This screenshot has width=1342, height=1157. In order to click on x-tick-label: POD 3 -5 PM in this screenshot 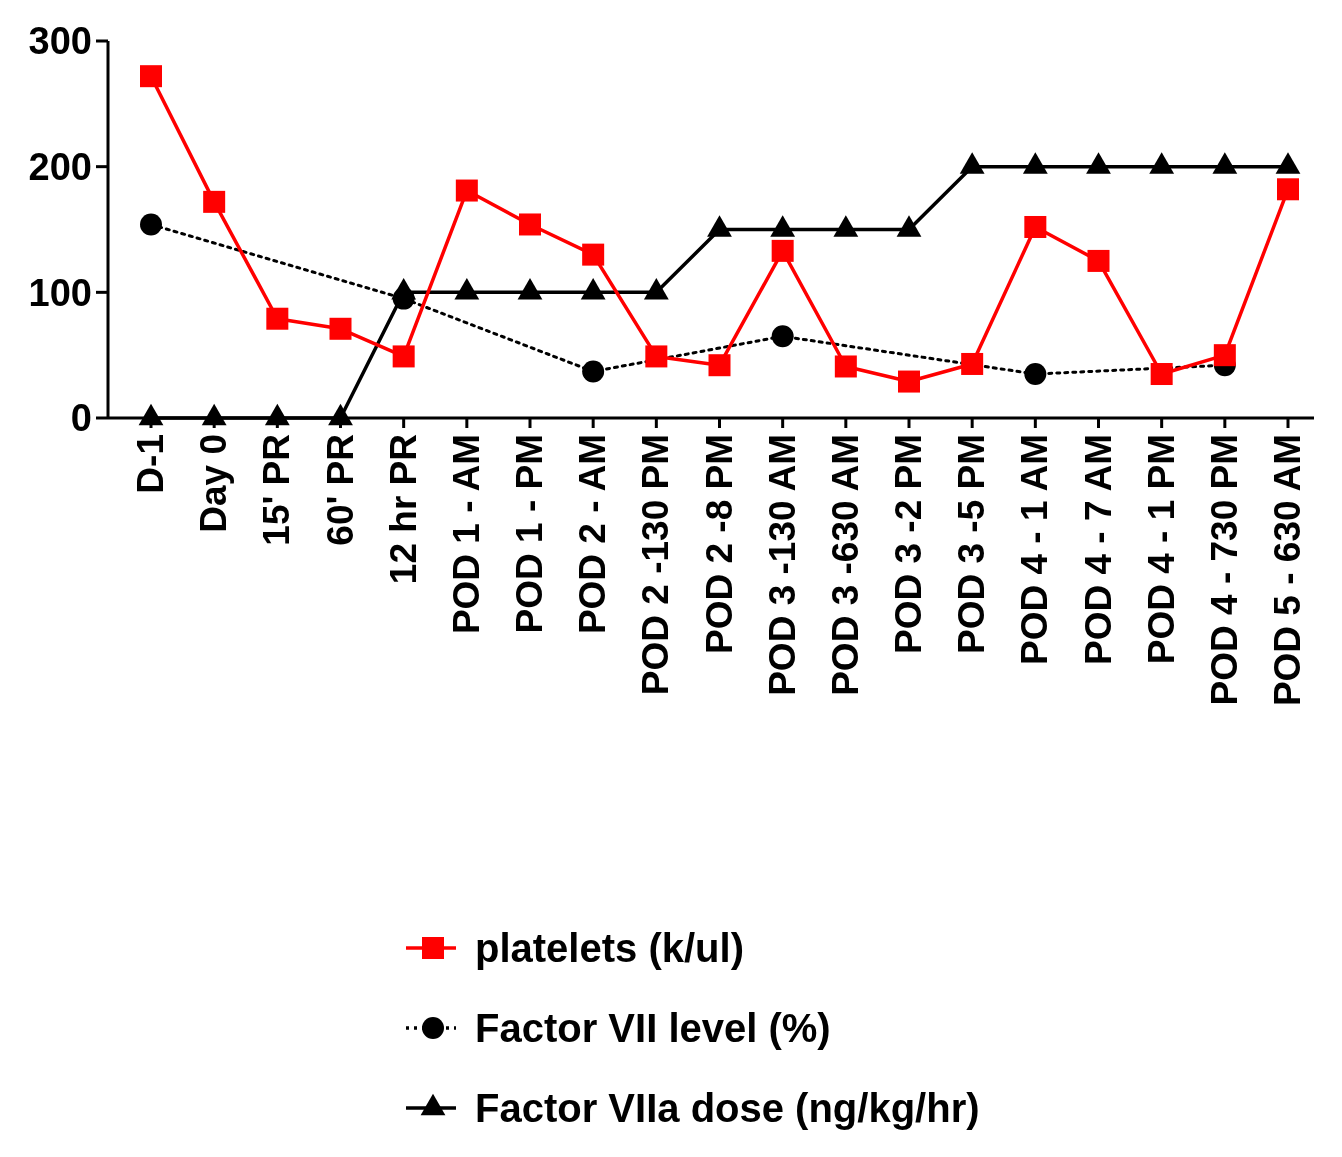, I will do `click(972, 544)`.